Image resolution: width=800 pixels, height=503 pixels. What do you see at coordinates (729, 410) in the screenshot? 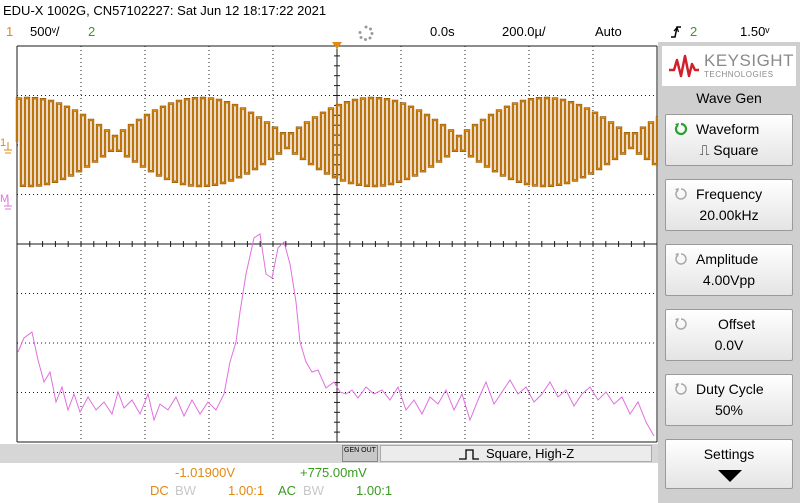
I see `softkey-value: 50%` at bounding box center [729, 410].